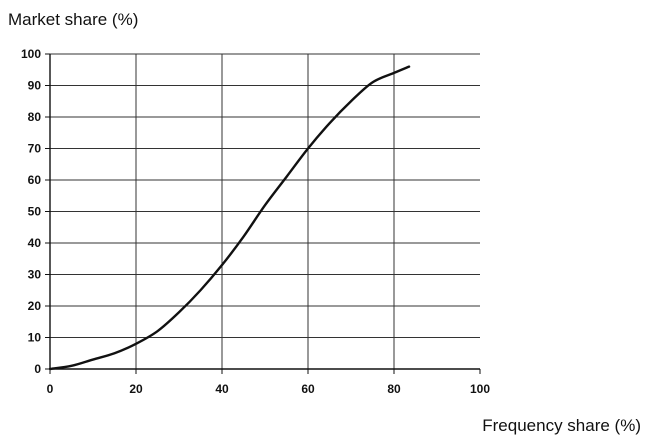 Image resolution: width=653 pixels, height=439 pixels. What do you see at coordinates (308, 389) in the screenshot?
I see `x-tick-label: 60` at bounding box center [308, 389].